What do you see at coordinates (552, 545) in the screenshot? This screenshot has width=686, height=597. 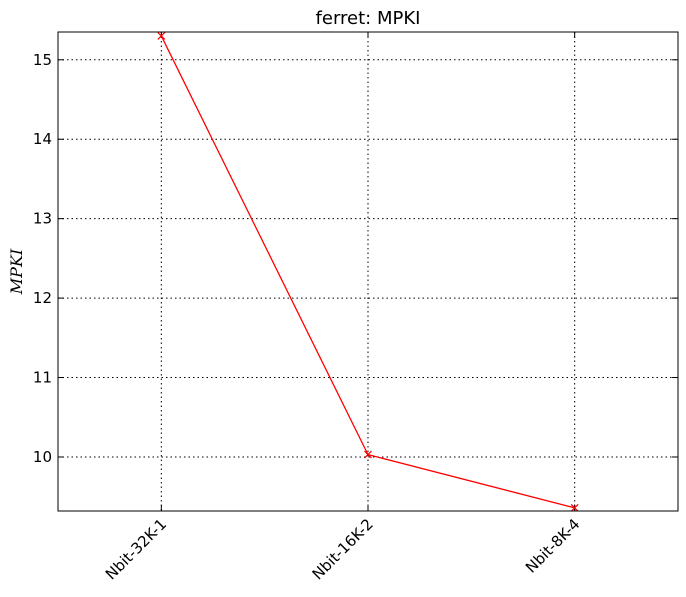 I see `x-tick-label: Nbit-8K-4` at bounding box center [552, 545].